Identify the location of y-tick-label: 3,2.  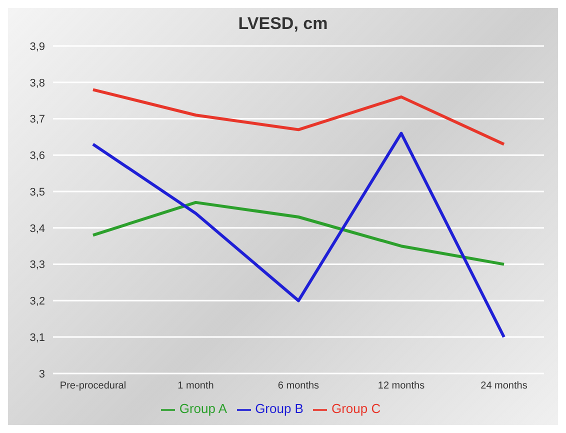
(37, 302).